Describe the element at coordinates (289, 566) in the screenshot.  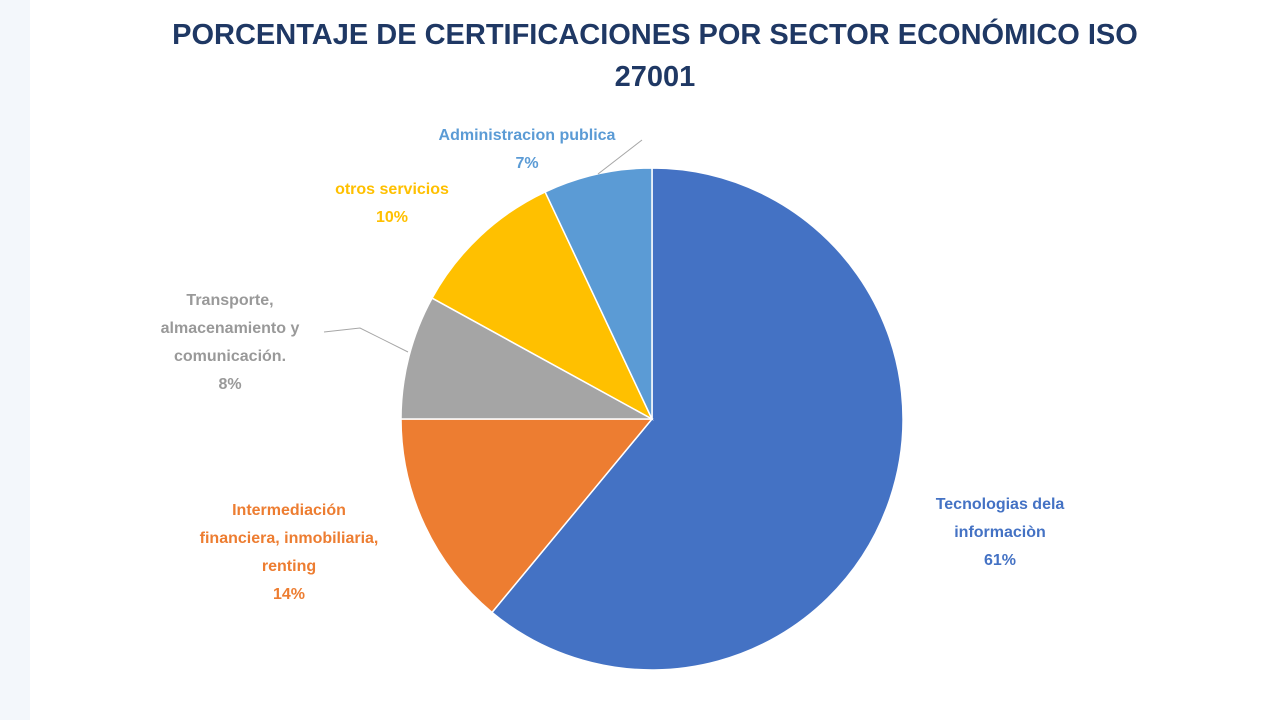
I see `slice-category-label: renting` at that location.